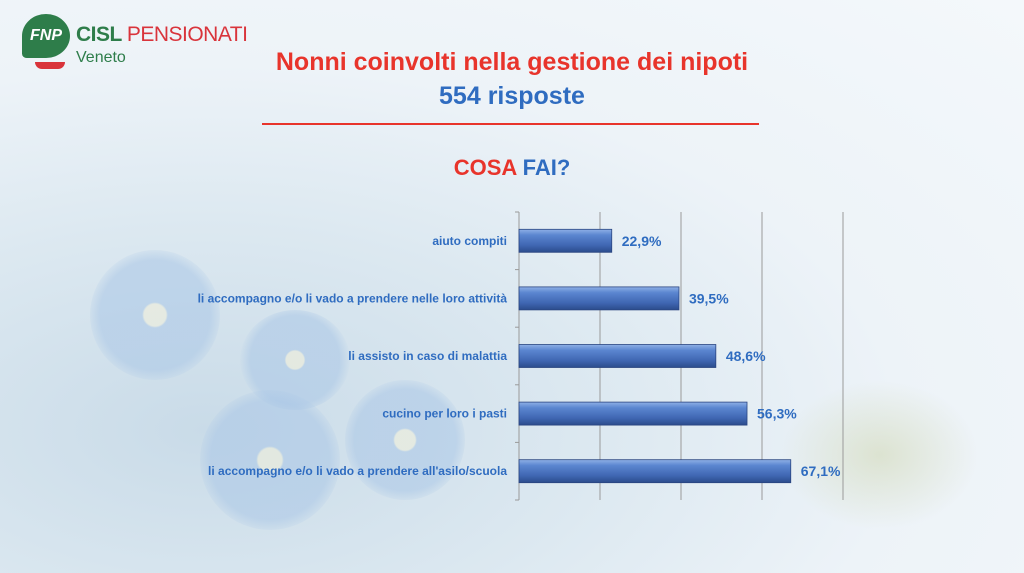 This screenshot has height=573, width=1024. I want to click on question-heading: COSA FAI?, so click(512, 168).